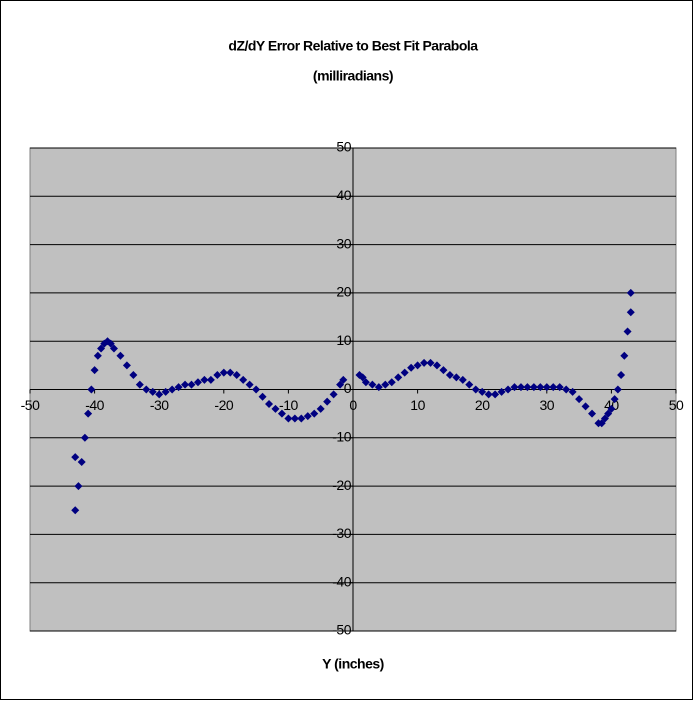 This screenshot has width=693, height=705. Describe the element at coordinates (353, 664) in the screenshot. I see `x-axis-label: Y (inches)` at that location.